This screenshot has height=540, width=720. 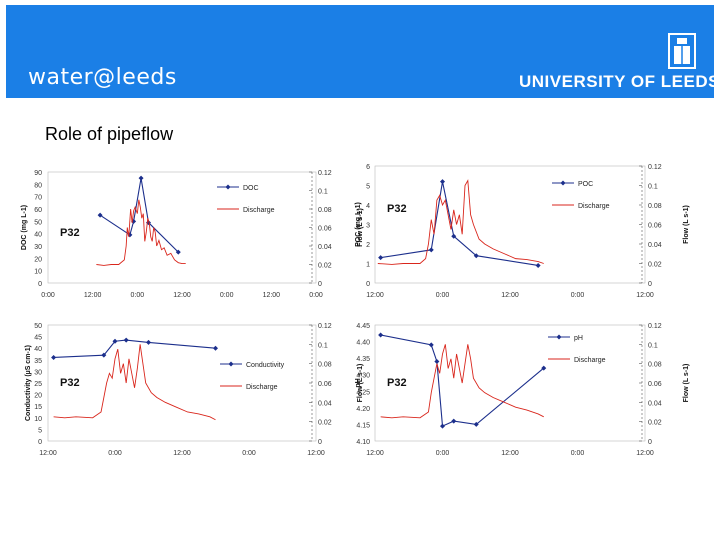 What do you see at coordinates (102, 77) in the screenshot?
I see `brand-name: water@leeds` at bounding box center [102, 77].